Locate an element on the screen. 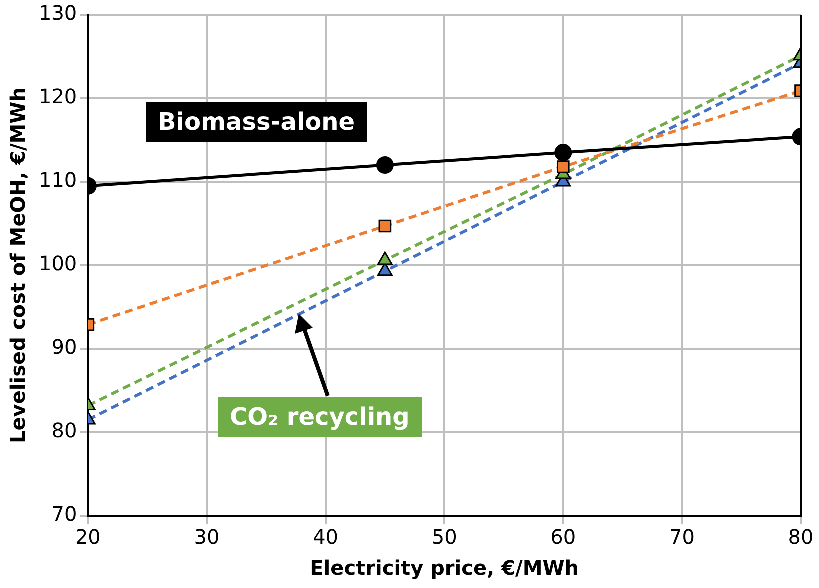 The width and height of the screenshot is (819, 588). y-tick-label: 100 is located at coordinates (58, 264).